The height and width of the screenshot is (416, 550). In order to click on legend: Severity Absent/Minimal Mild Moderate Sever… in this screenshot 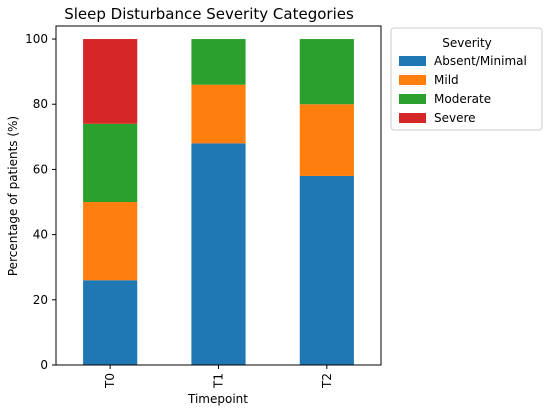, I will do `click(466, 79)`.